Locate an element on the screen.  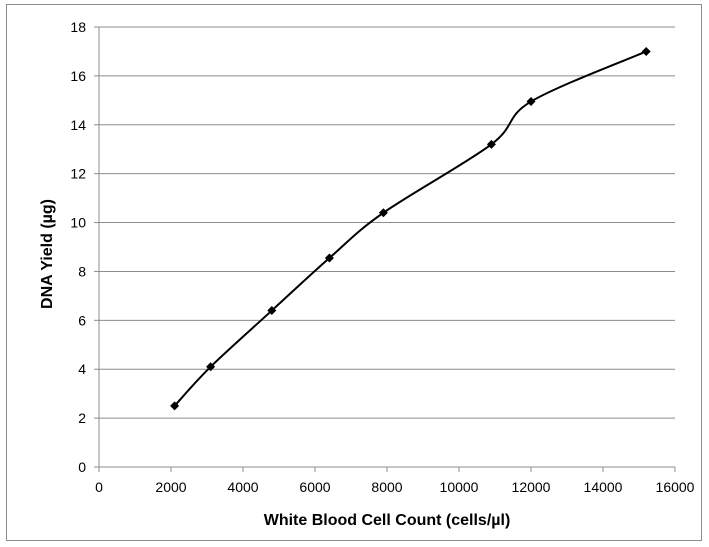
x-tick-label: 16000 is located at coordinates (675, 487).